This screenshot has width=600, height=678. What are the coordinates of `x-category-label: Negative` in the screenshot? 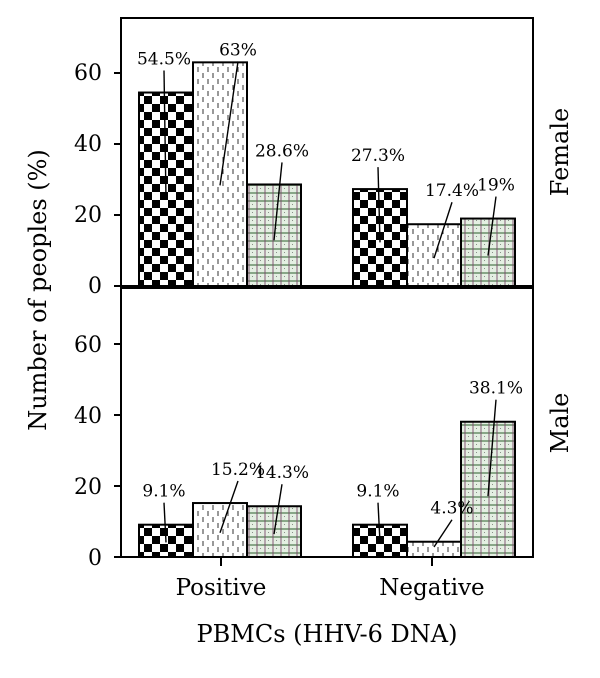 It's located at (431, 588).